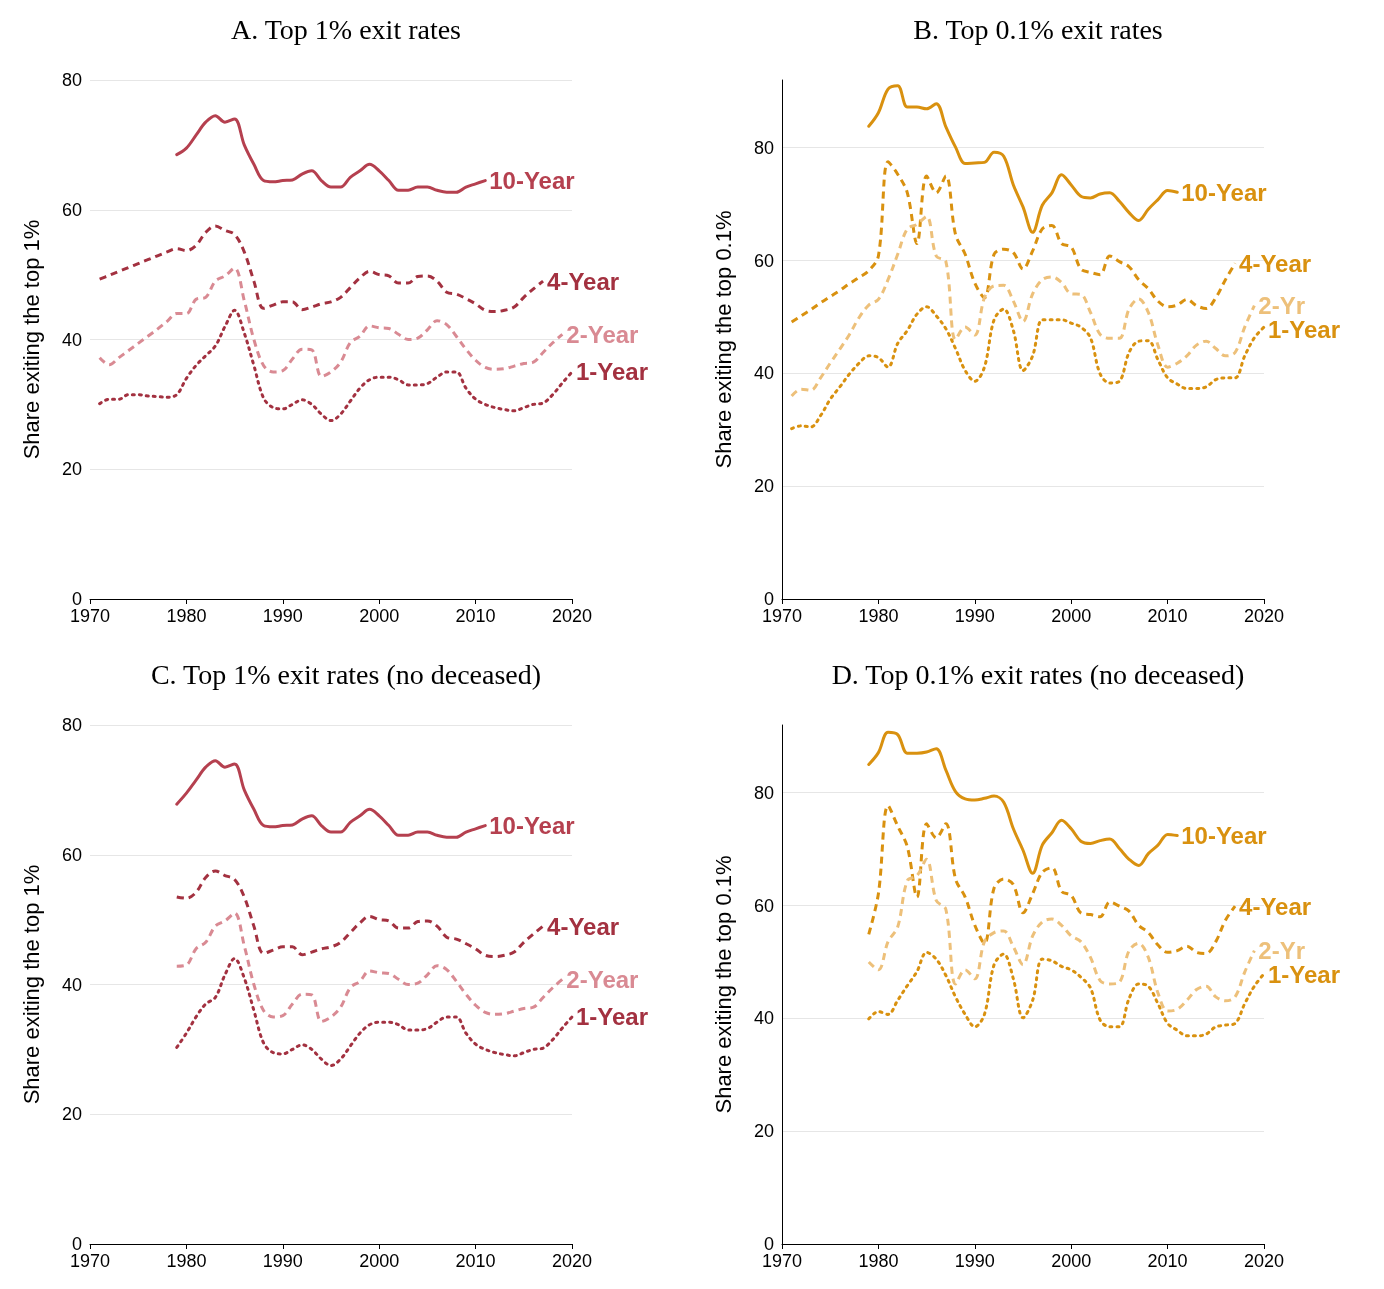 The width and height of the screenshot is (1384, 1289). What do you see at coordinates (1038, 674) in the screenshot?
I see `chart-title: D. Top 0.1% exit rates (no deceased)` at bounding box center [1038, 674].